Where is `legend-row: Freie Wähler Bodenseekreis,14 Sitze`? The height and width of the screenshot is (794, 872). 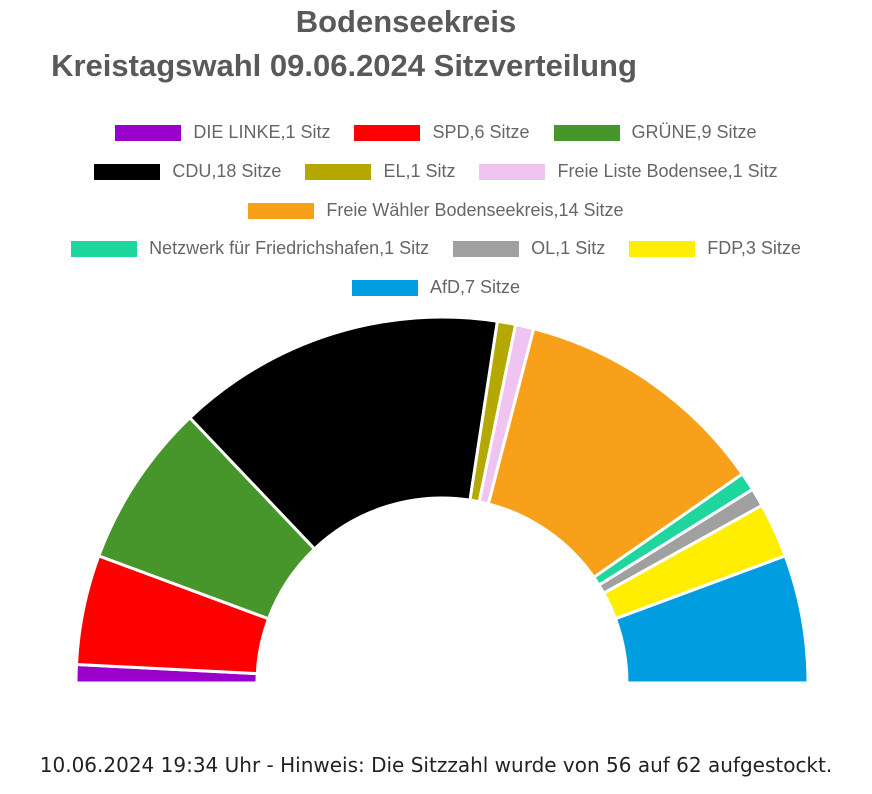
legend-row: Freie Wähler Bodenseekreis,14 Sitze is located at coordinates (436, 210).